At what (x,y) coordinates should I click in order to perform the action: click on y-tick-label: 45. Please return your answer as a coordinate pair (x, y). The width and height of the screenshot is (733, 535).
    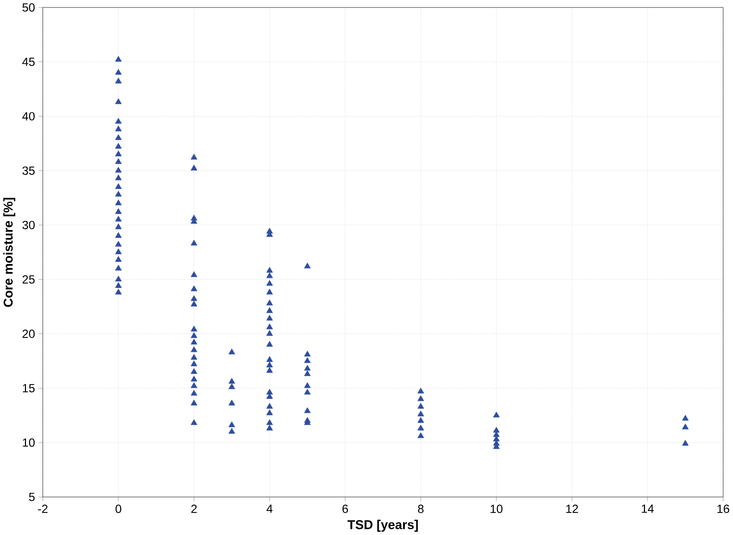
    Looking at the image, I should click on (28, 62).